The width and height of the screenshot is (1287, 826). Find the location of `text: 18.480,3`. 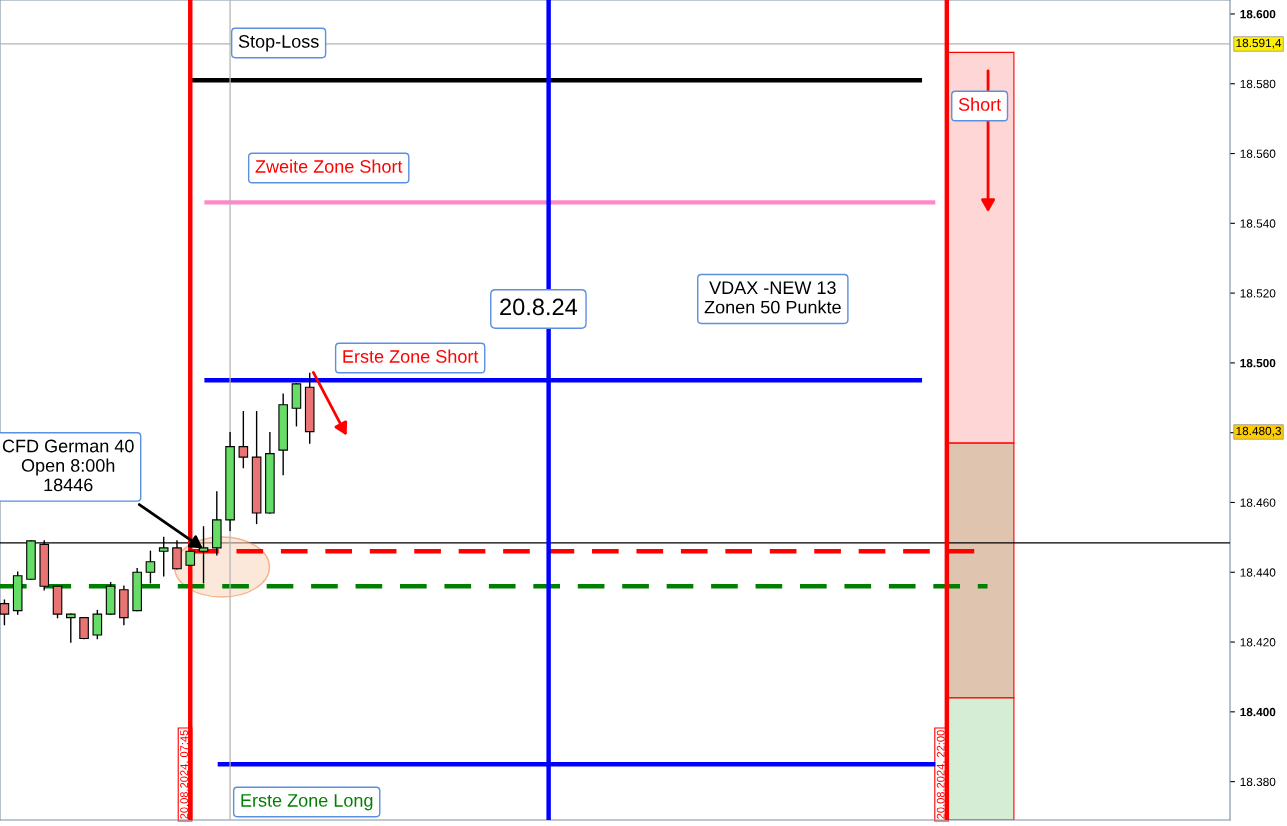

text: 18.480,3 is located at coordinates (1258, 431).